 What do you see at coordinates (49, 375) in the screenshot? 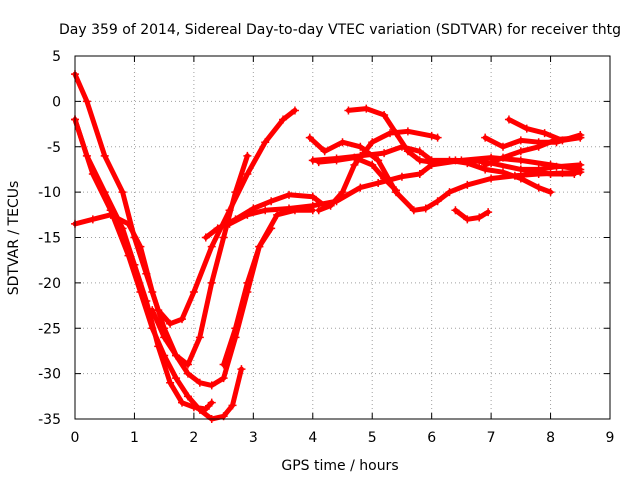
I see `y-tick-label: -30` at bounding box center [49, 375].